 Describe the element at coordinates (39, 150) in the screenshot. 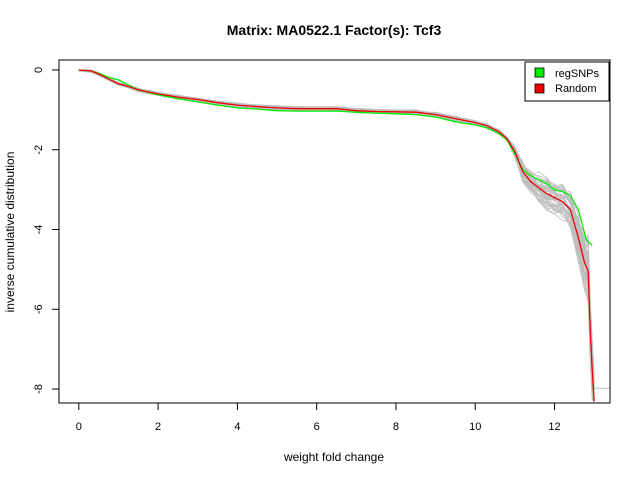

I see `y-tick-label: -2` at that location.